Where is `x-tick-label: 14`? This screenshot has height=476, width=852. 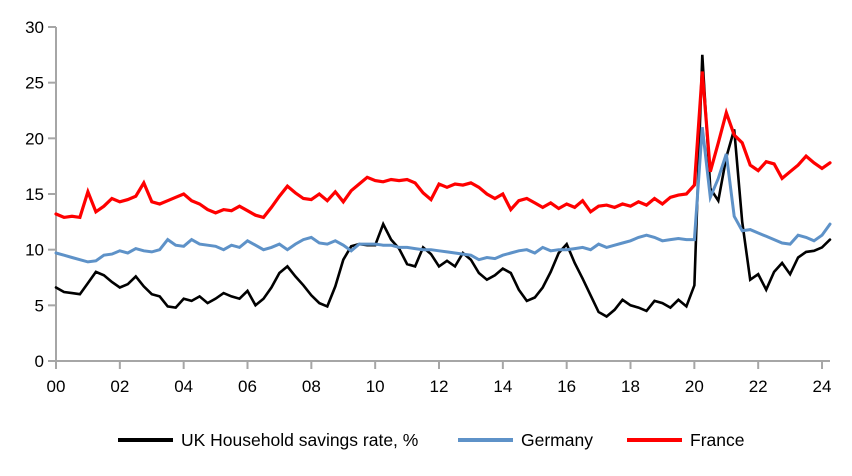
x-tick-label: 14 is located at coordinates (502, 386).